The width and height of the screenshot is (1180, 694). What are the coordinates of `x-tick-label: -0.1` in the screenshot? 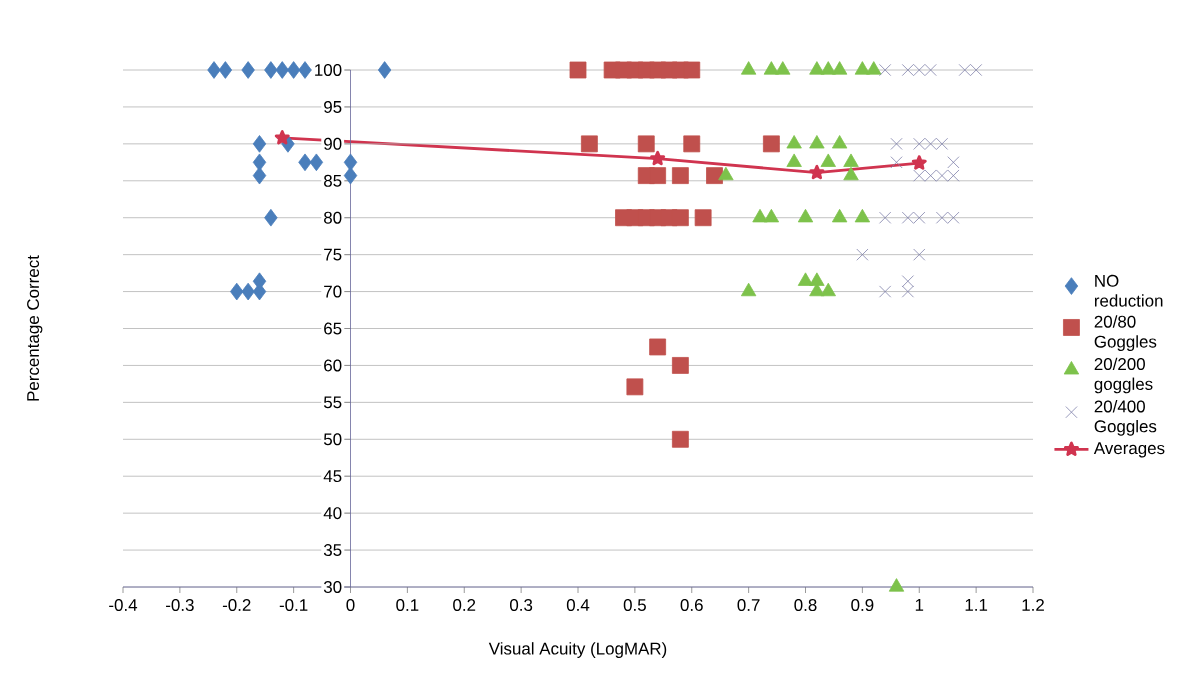 It's located at (293, 605).